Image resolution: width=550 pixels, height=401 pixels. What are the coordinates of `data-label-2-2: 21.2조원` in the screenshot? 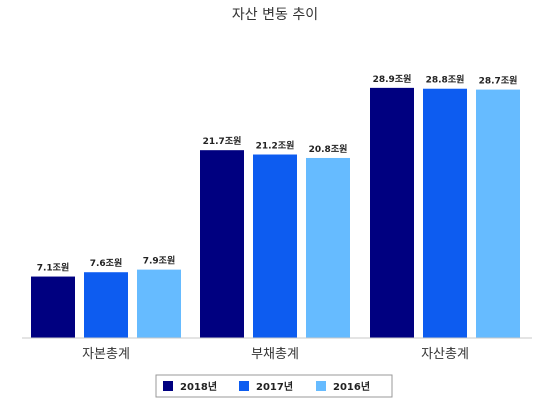 It's located at (275, 146).